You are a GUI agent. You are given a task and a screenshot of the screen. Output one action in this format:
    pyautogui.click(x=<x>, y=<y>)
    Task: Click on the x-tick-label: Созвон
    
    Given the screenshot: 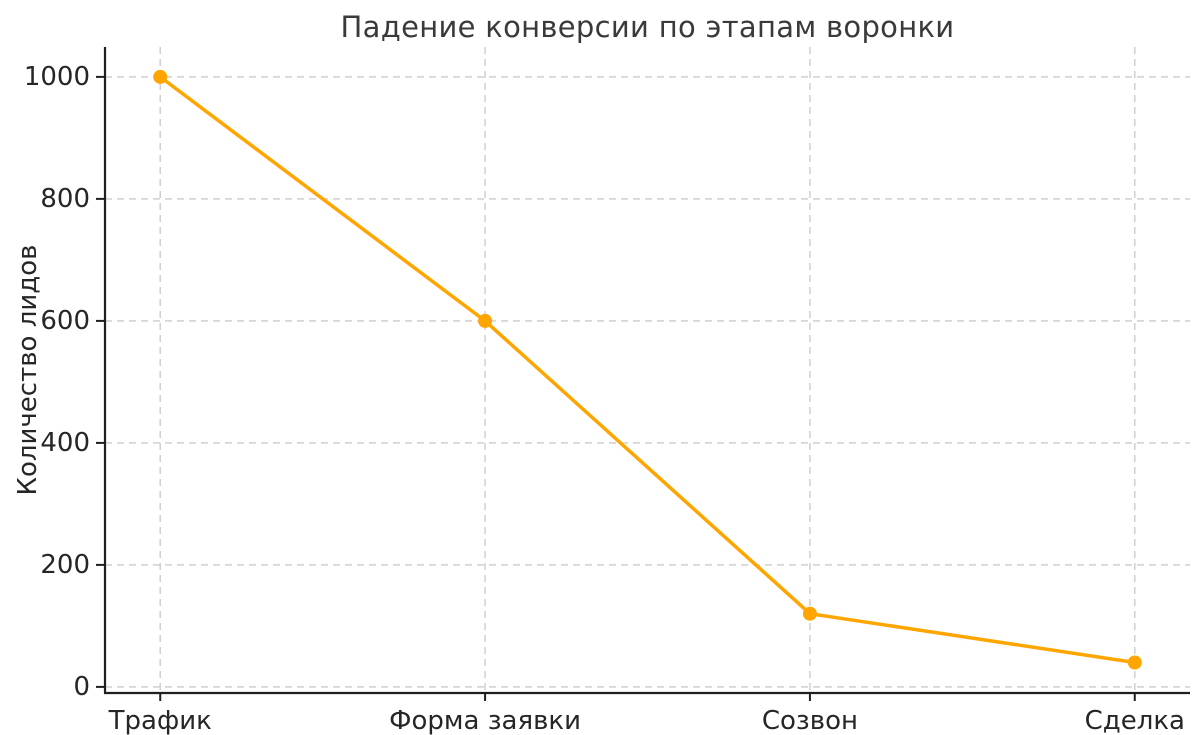 What is the action you would take?
    pyautogui.click(x=810, y=720)
    